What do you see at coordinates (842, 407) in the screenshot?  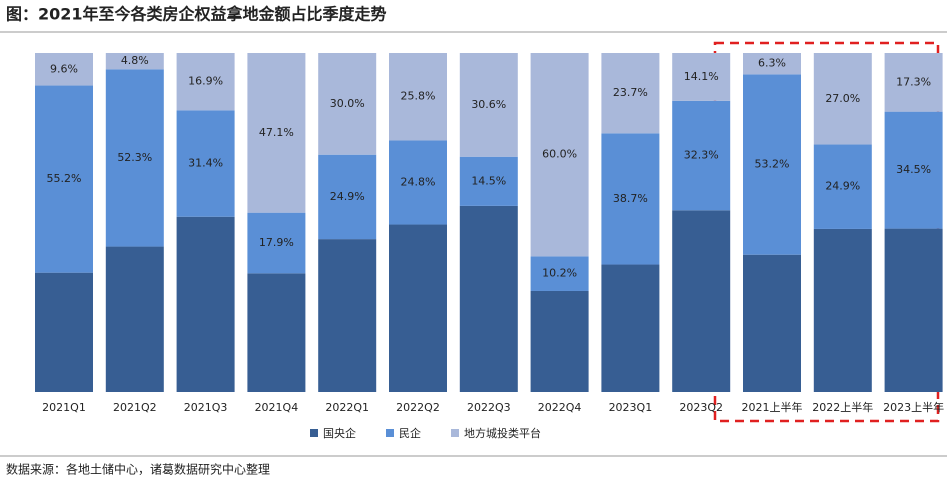 I see `x-tick-label: 2022上半年` at bounding box center [842, 407].